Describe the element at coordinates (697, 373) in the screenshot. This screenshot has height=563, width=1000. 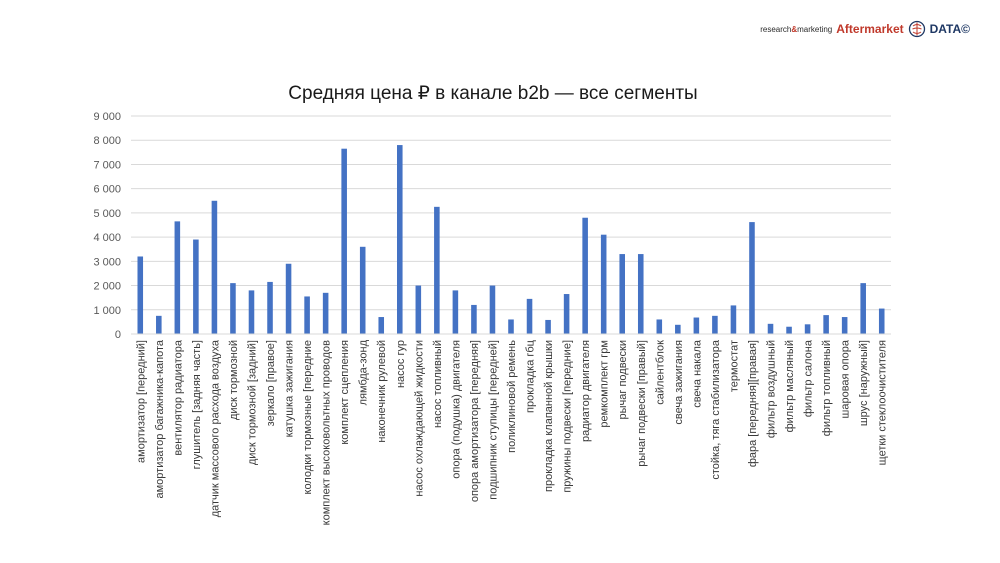
I see `x-category-label: свеча накала` at that location.